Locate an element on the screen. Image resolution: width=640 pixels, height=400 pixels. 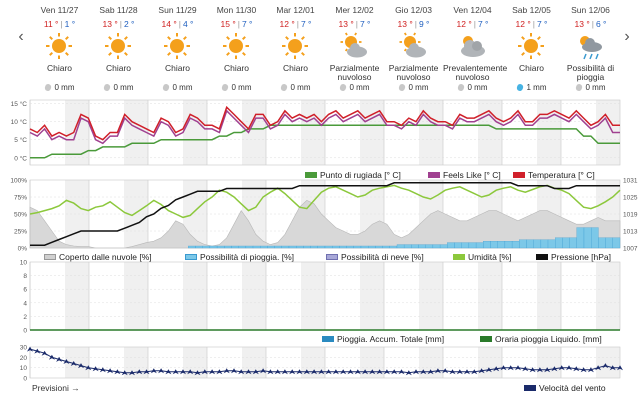
day-column: Sab 12/05 12 ° | 7 ° Chiaro 1 mm is located at coordinates (531, 50).